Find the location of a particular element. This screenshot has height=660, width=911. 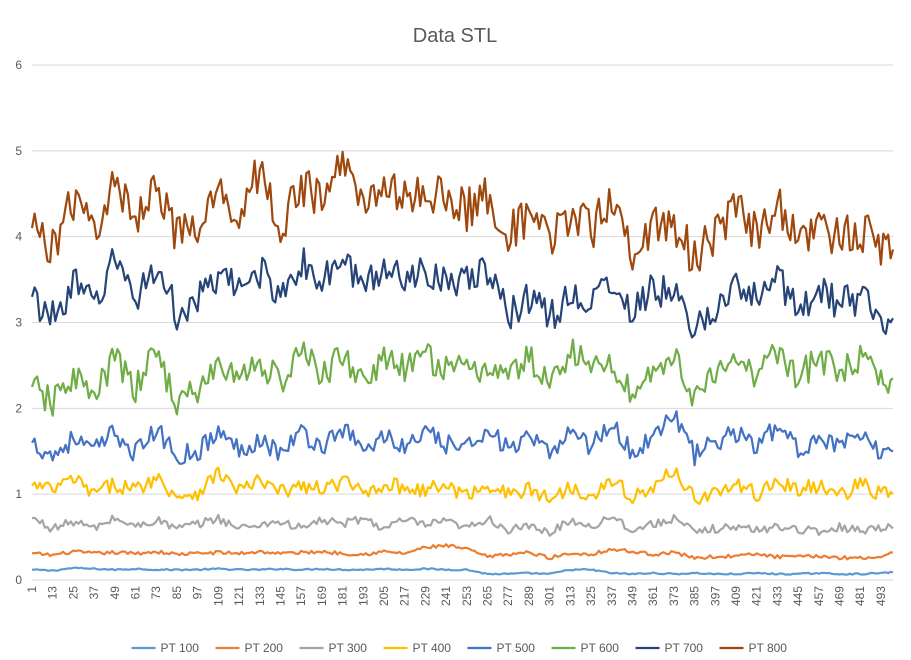

y-tick-label: 0 is located at coordinates (18, 580).